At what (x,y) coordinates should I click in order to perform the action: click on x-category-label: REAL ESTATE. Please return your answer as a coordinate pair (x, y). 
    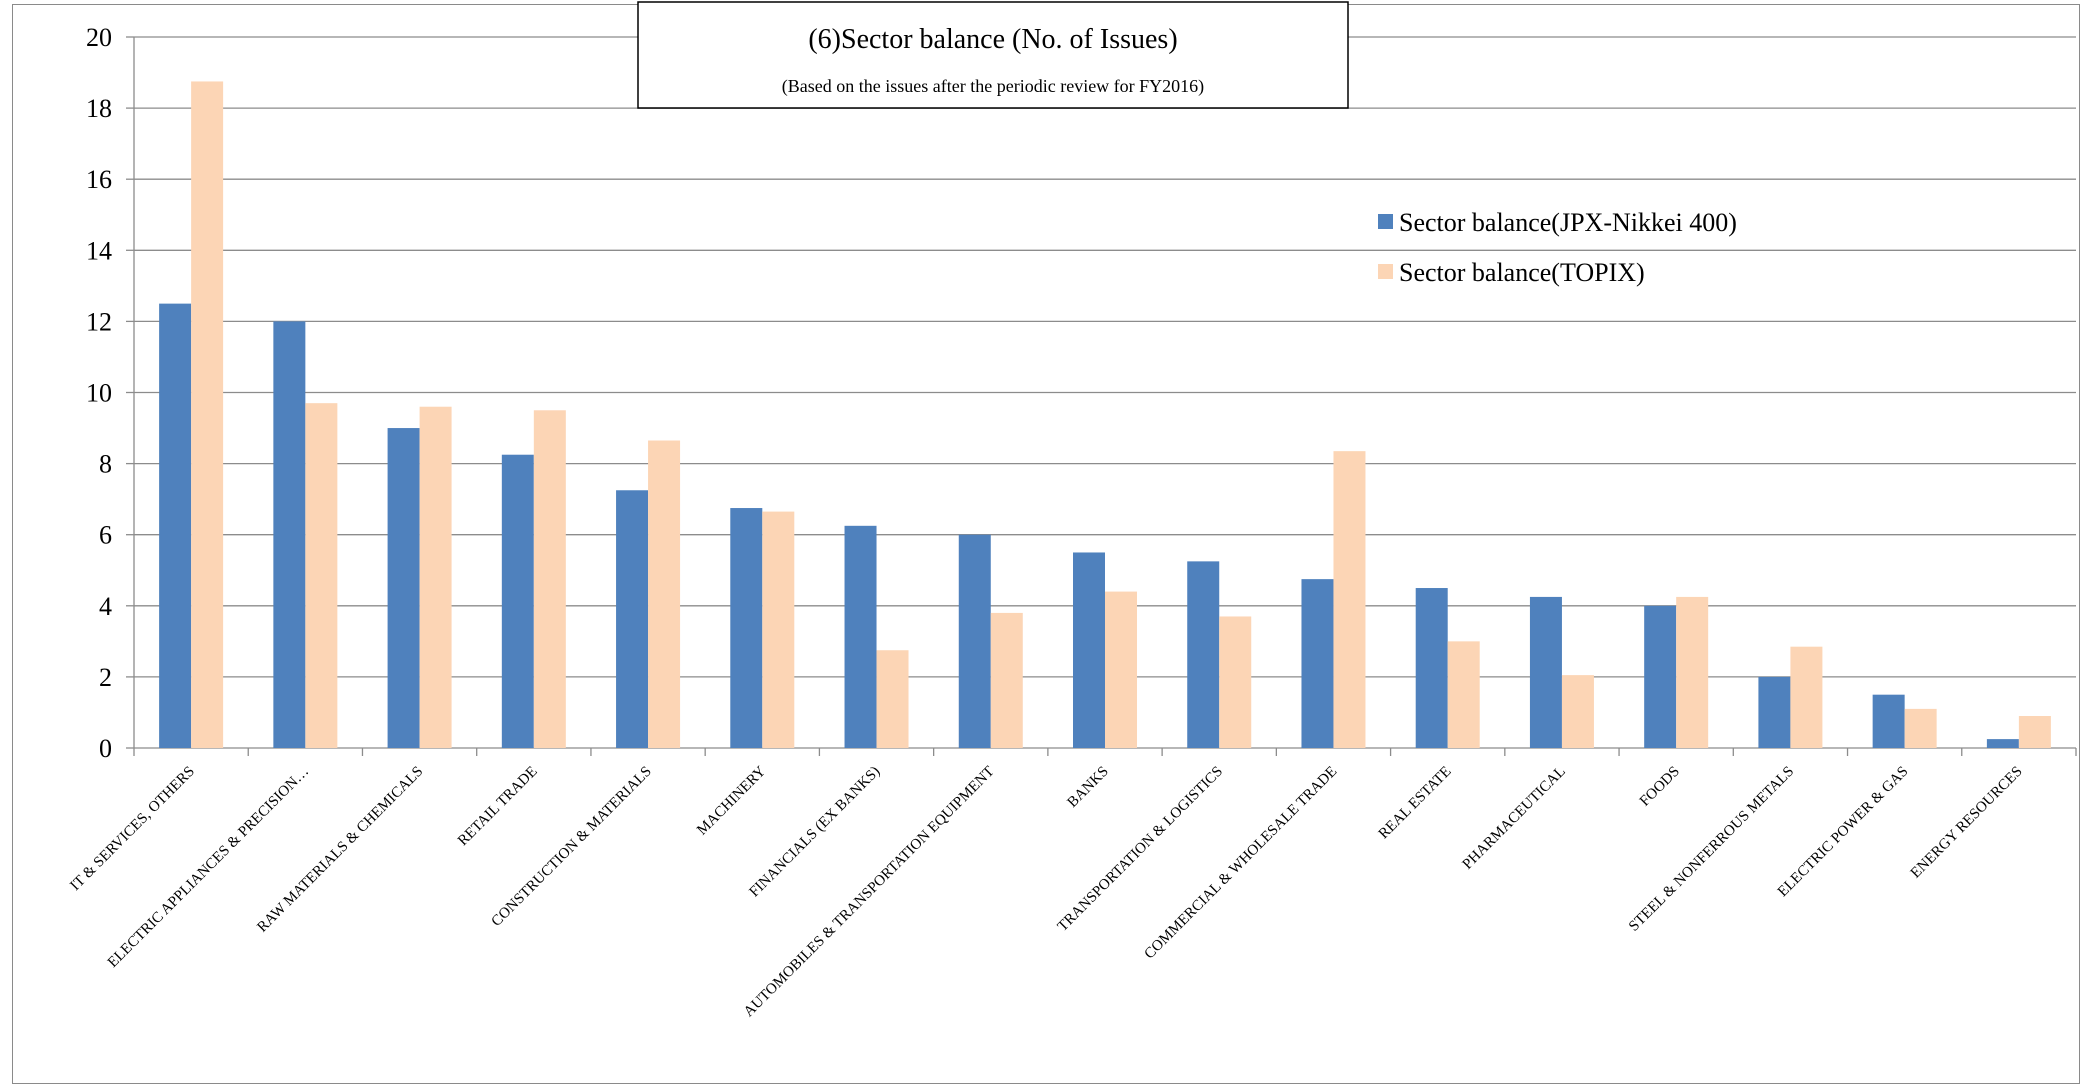
    Looking at the image, I should click on (1415, 803).